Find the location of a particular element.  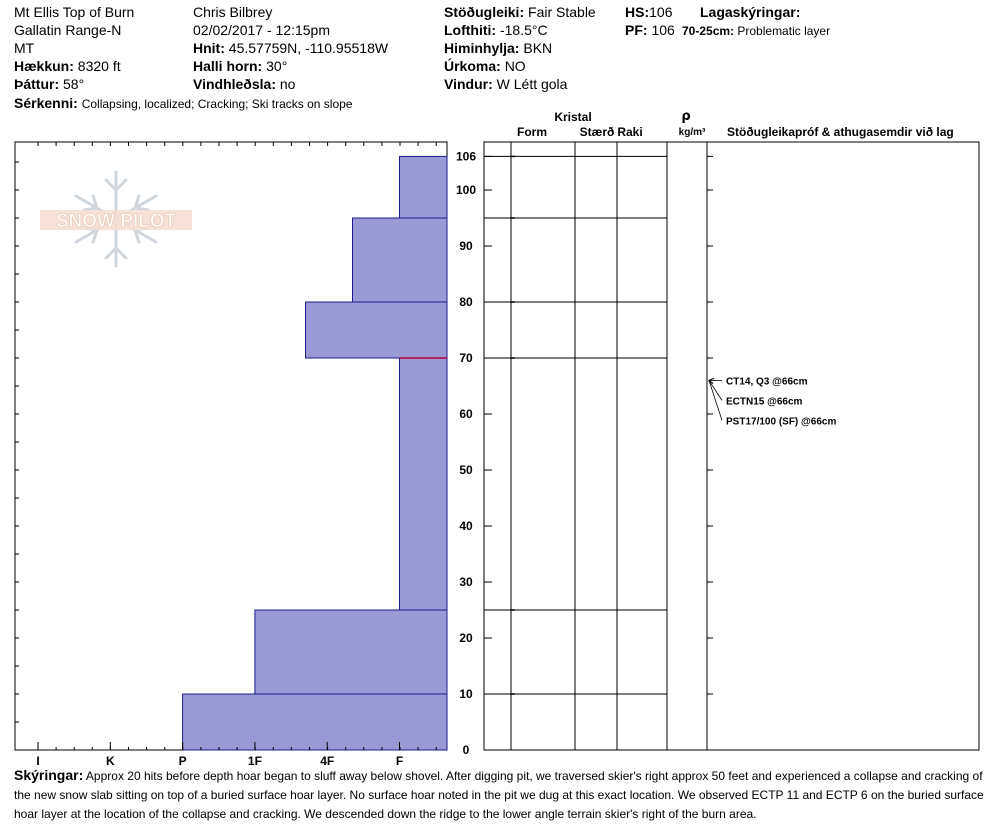

features-label: Sérkenni: is located at coordinates (46, 103).